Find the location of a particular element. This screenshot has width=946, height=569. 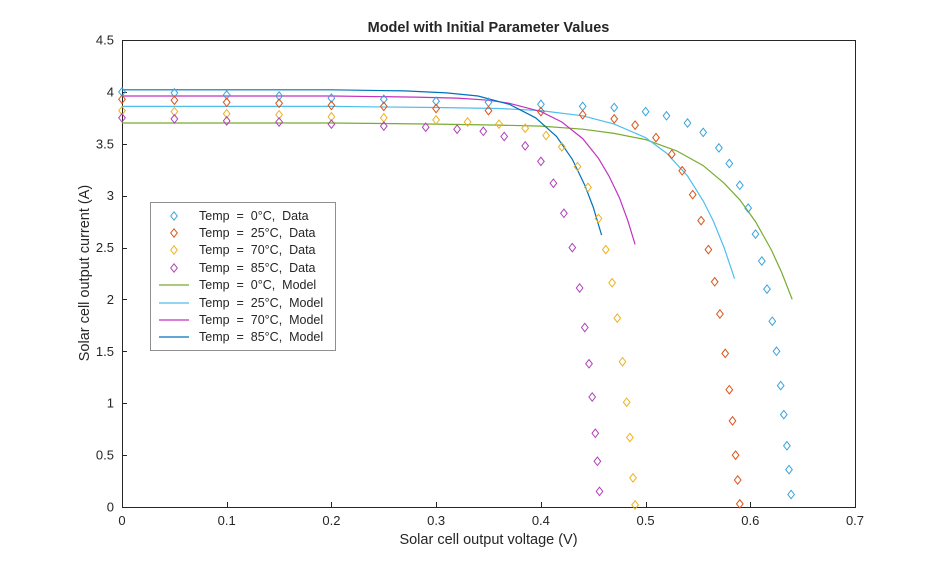

legend-item-model-25c: Temp = 25°C, Model is located at coordinates (240, 302).